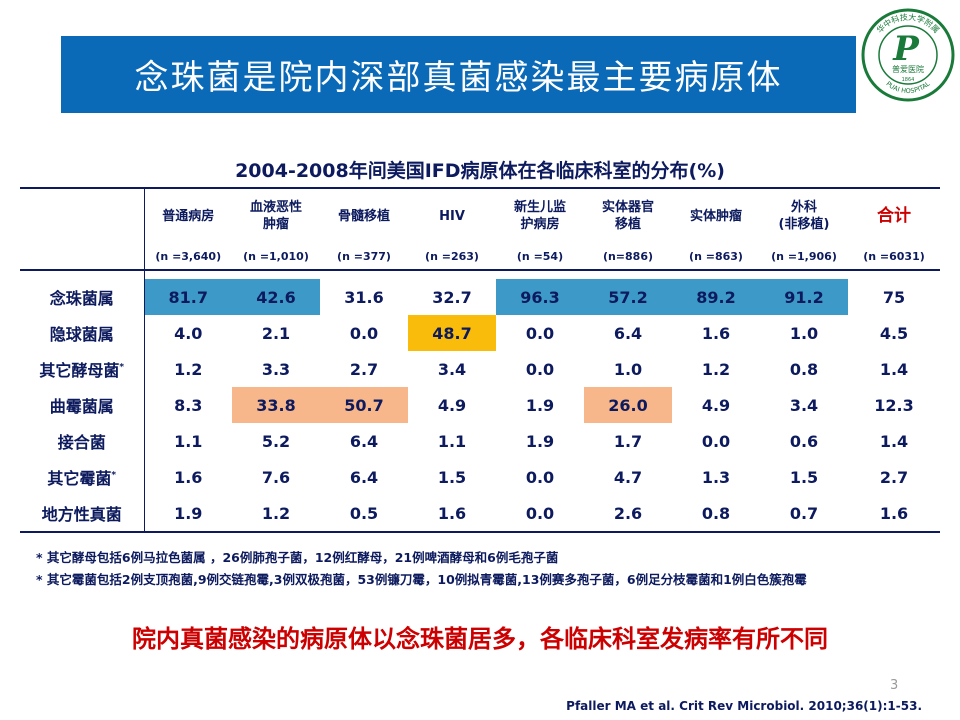 The height and width of the screenshot is (720, 960). What do you see at coordinates (894, 215) in the screenshot?
I see `column-header-total: 合计` at bounding box center [894, 215].